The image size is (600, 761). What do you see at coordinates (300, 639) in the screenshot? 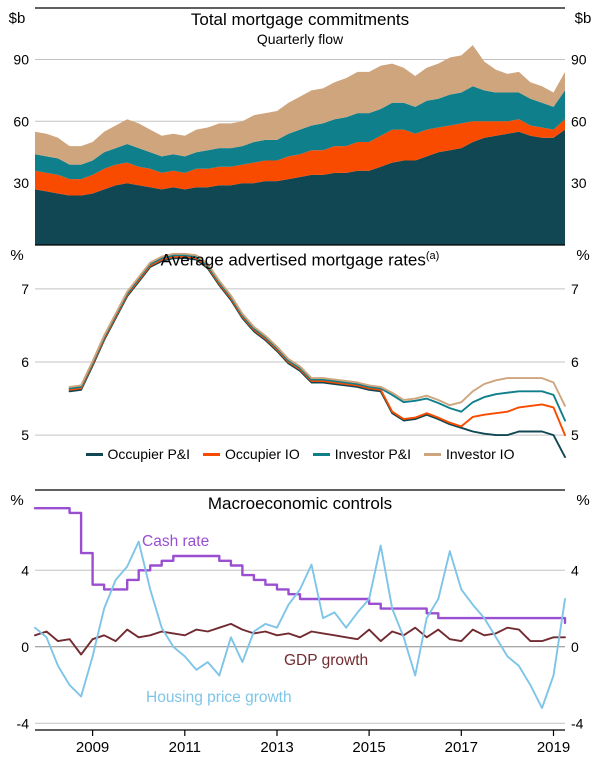
I see `line-gdp-growth` at bounding box center [300, 639].